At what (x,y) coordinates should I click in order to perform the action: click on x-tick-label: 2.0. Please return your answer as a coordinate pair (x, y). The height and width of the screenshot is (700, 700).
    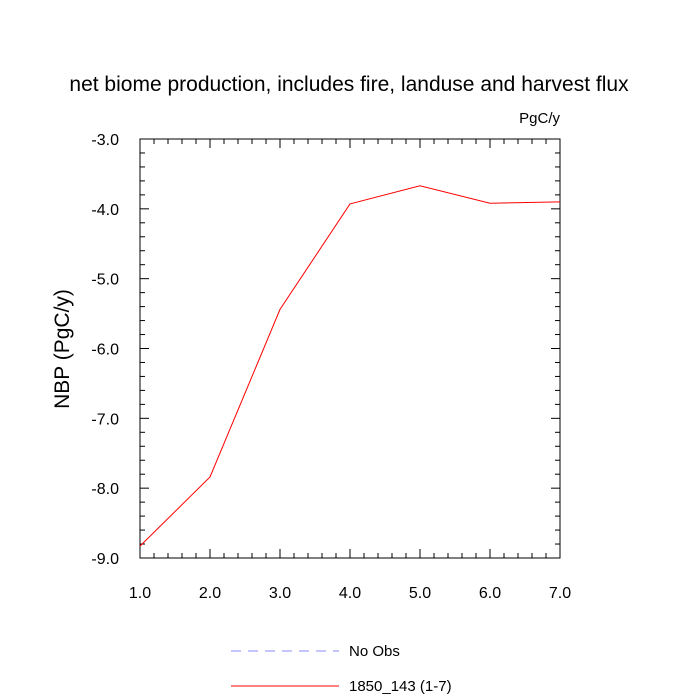
    Looking at the image, I should click on (210, 593).